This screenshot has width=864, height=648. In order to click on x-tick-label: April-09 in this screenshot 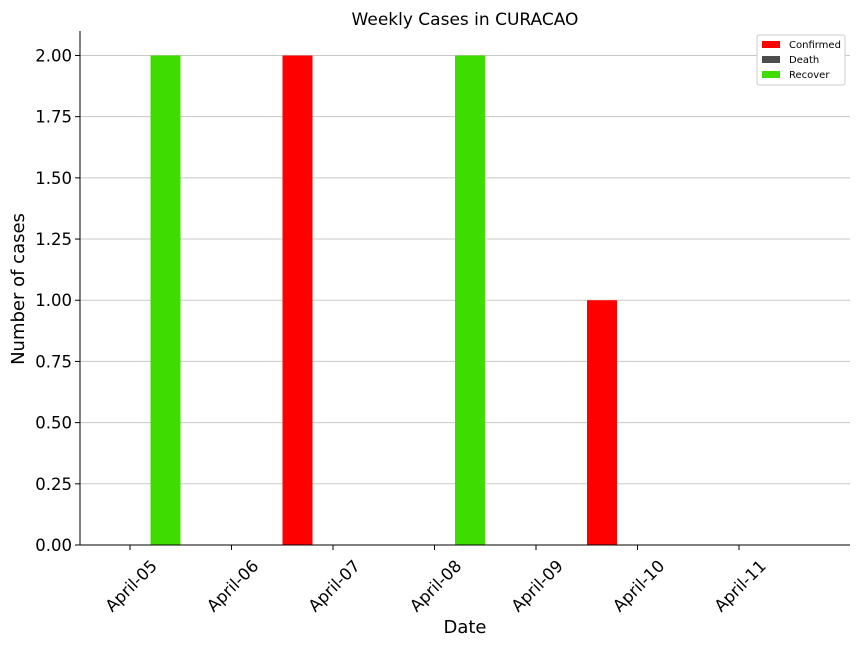, I will do `click(537, 585)`.